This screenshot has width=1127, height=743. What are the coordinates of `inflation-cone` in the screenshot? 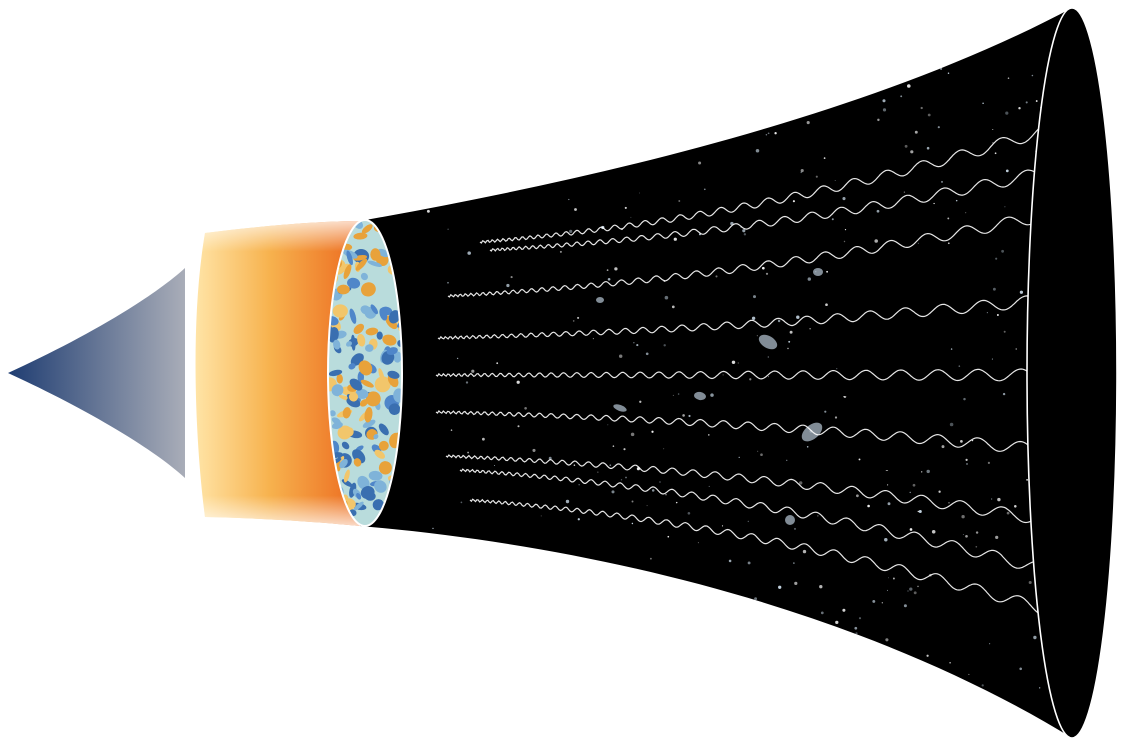 It's located at (96, 373).